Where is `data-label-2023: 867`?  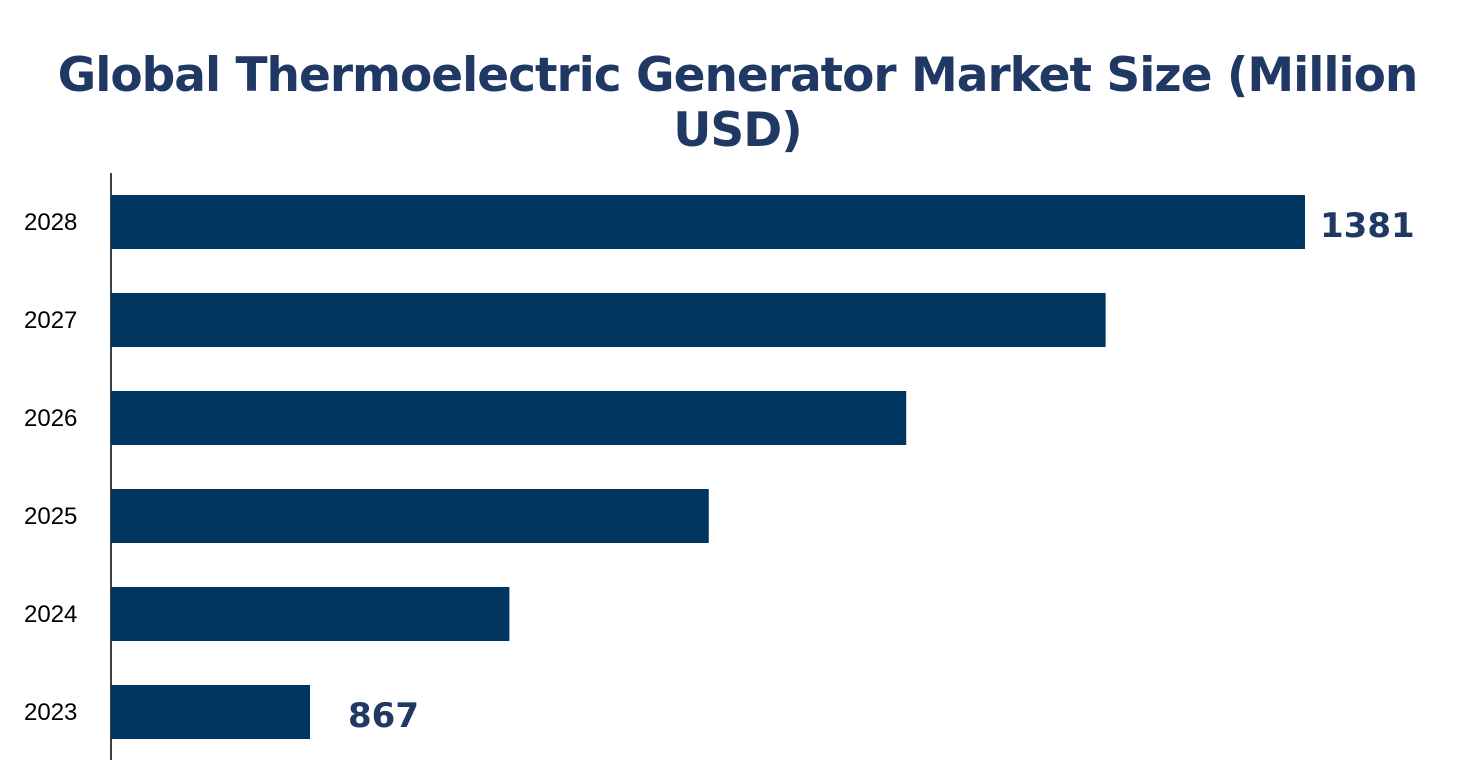
data-label-2023: 867 is located at coordinates (383, 716).